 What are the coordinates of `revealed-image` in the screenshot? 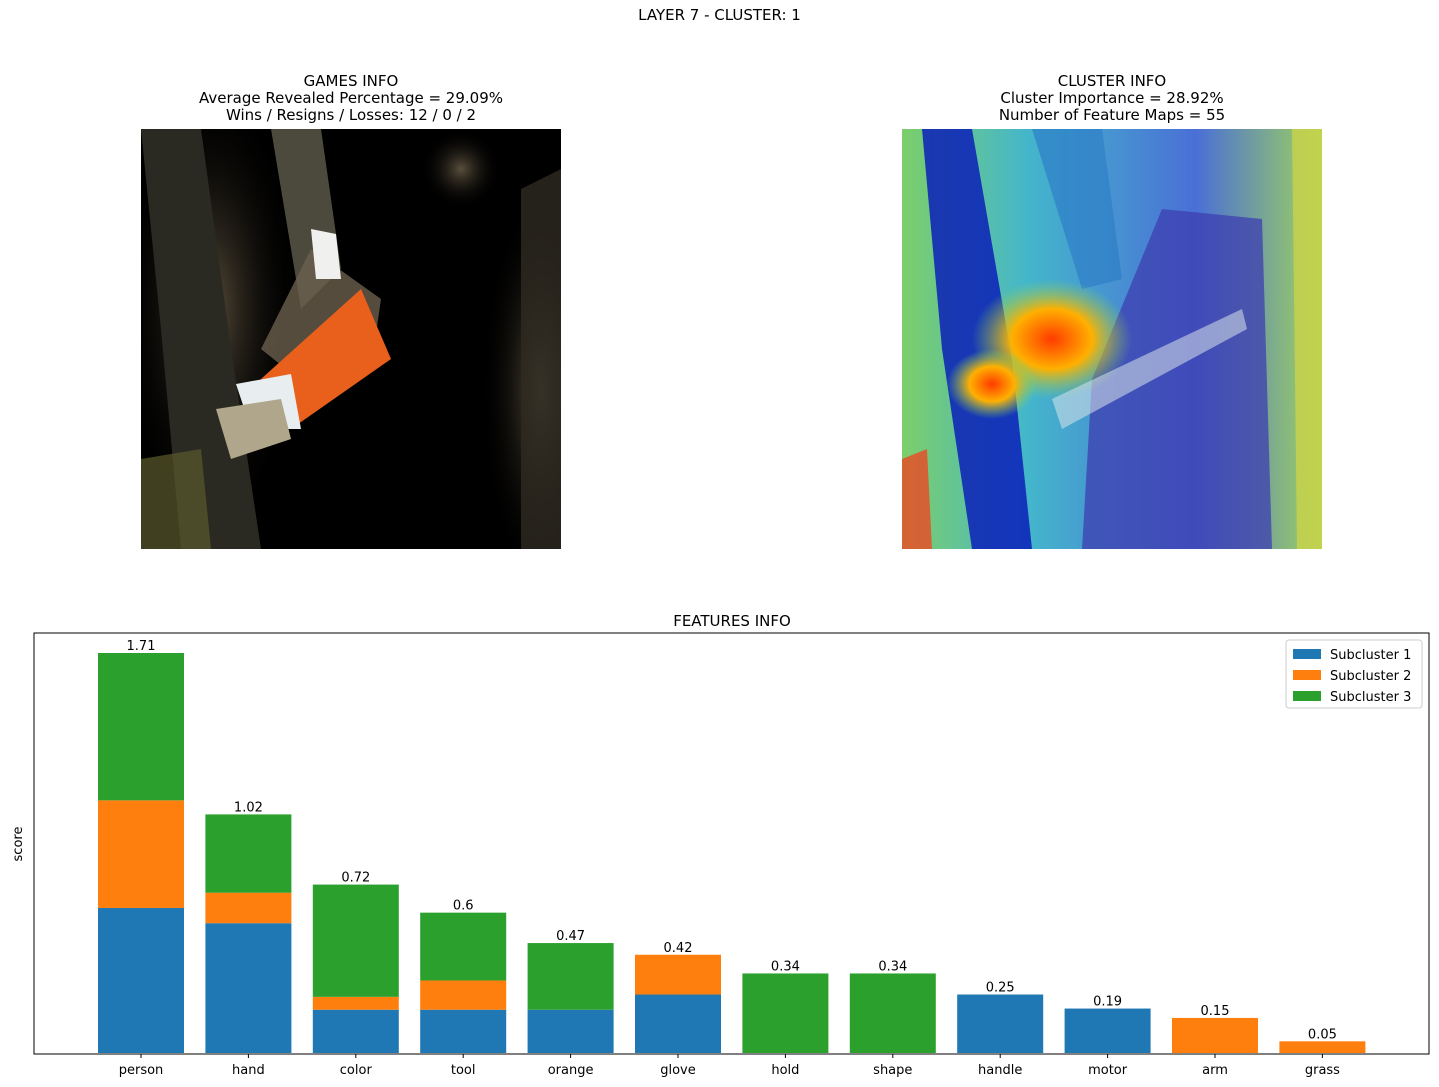 It's located at (351, 339).